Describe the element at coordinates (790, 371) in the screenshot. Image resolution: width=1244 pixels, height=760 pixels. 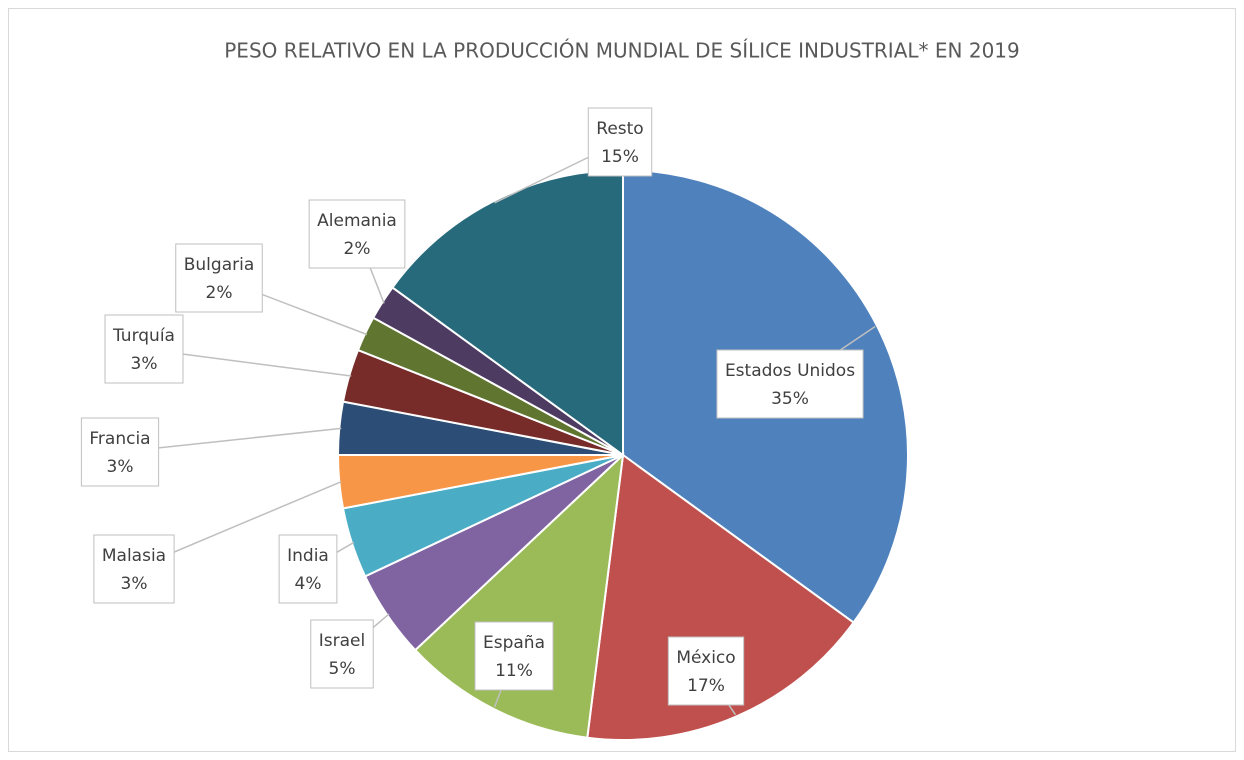
I see `label-name: Estados Unidos` at that location.